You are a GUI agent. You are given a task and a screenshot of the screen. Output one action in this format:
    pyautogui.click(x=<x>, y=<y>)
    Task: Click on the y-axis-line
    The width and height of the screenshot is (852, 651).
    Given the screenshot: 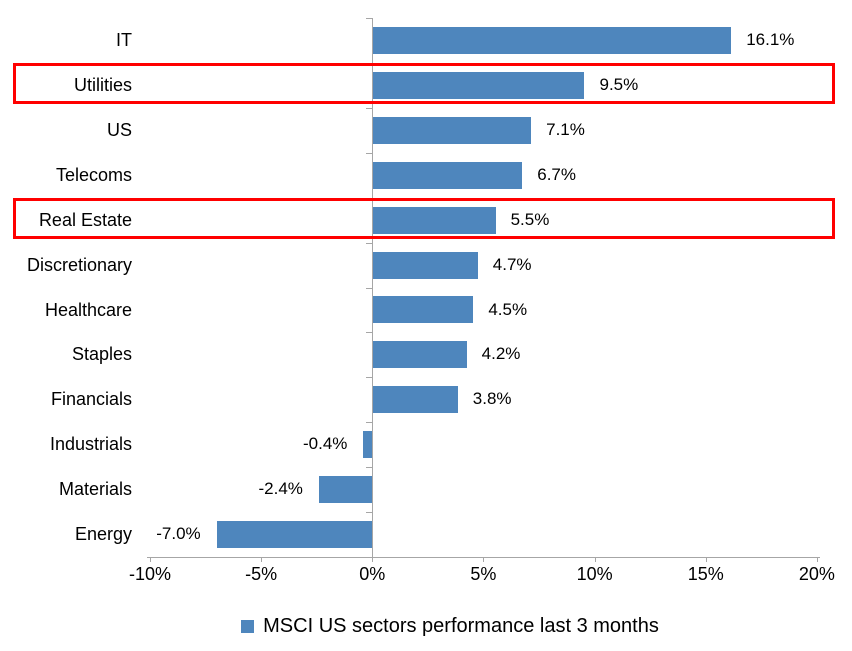 What is the action you would take?
    pyautogui.click(x=373, y=287)
    